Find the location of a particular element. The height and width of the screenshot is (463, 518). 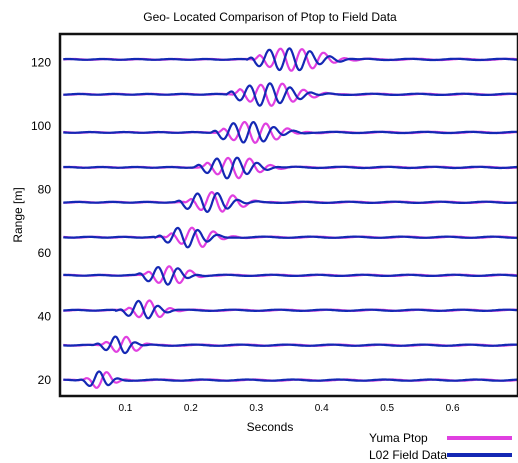

y-axis-label: Range [m] is located at coordinates (18, 214).